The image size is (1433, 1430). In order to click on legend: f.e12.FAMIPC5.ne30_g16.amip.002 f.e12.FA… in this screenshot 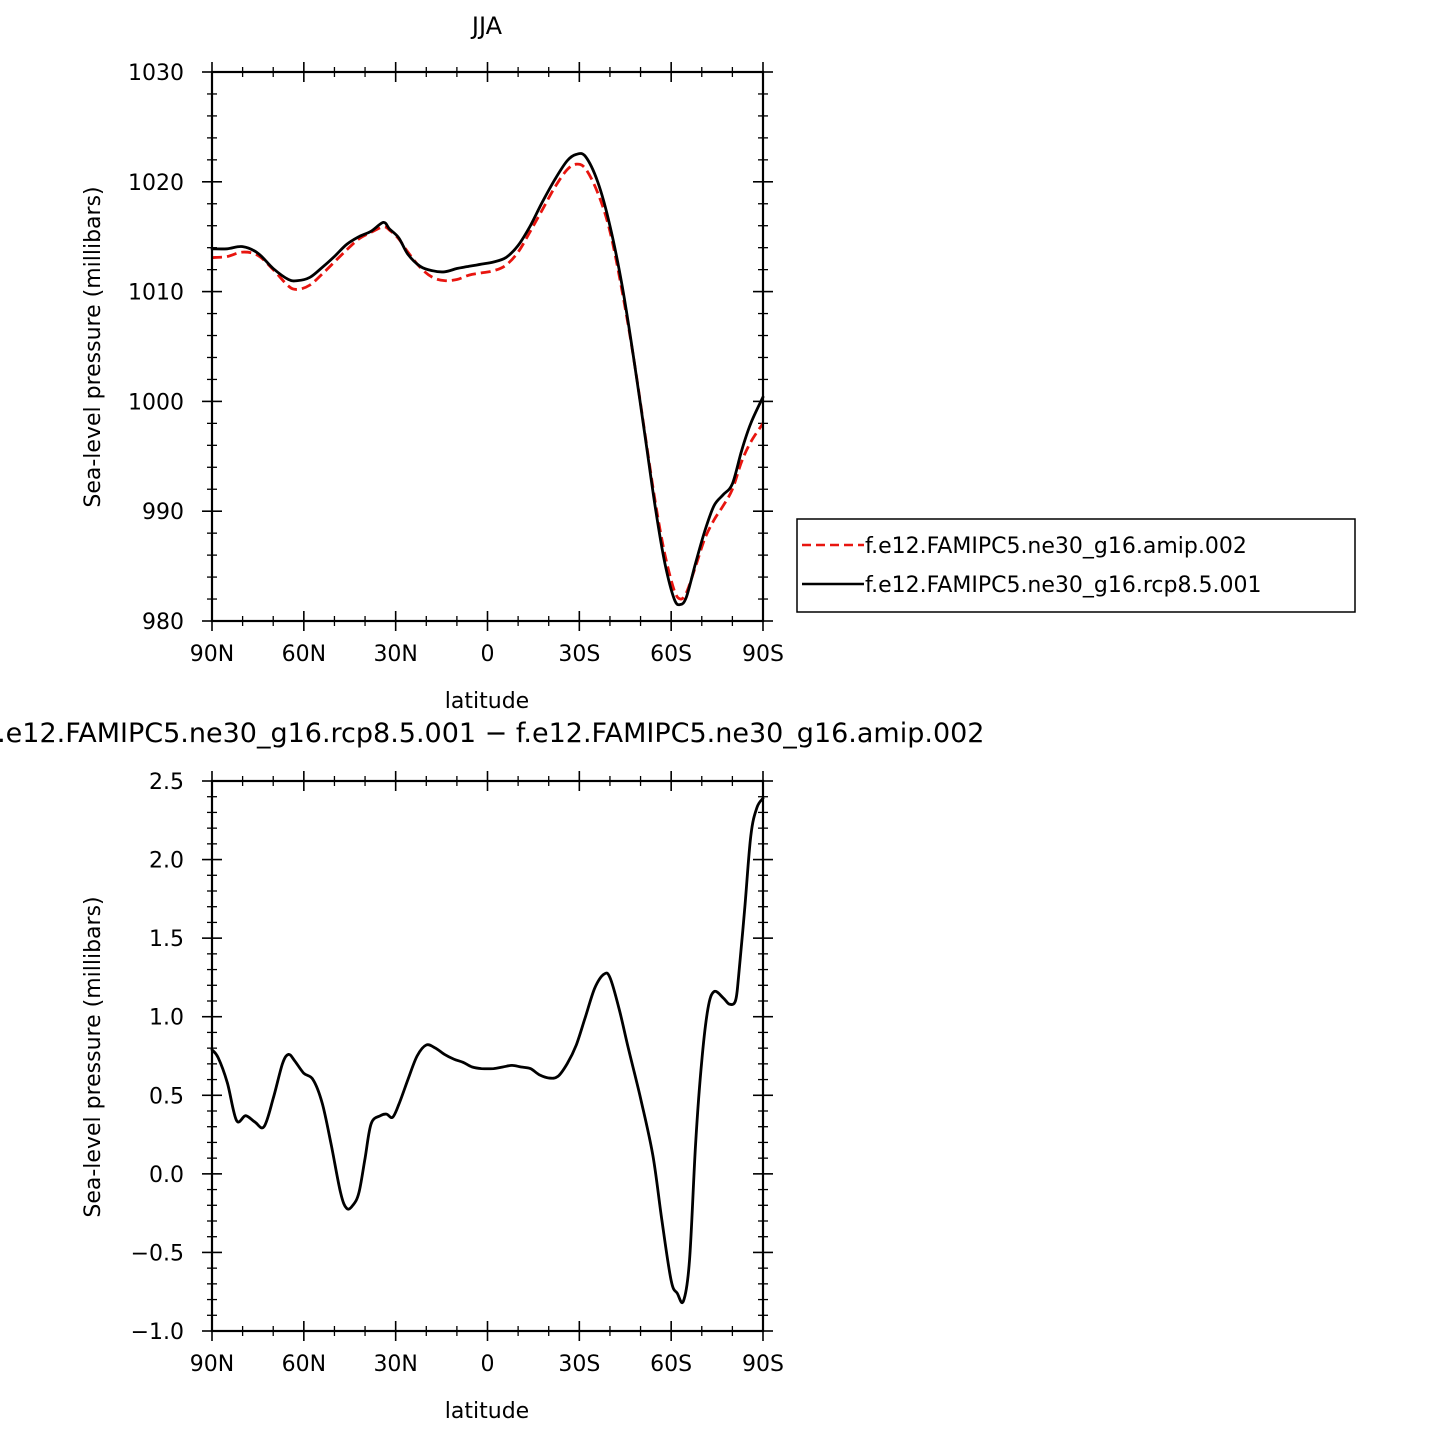, I will do `click(1076, 565)`.